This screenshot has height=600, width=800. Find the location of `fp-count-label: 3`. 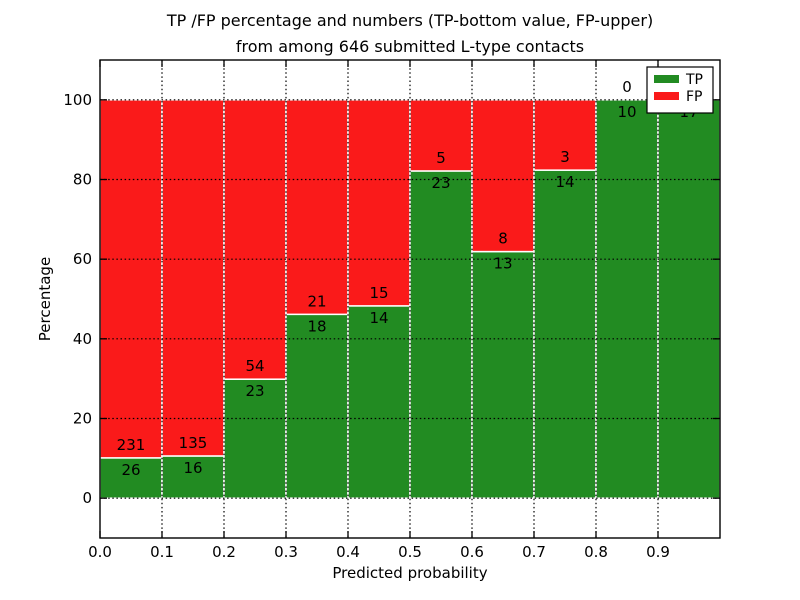

fp-count-label: 3 is located at coordinates (565, 157).